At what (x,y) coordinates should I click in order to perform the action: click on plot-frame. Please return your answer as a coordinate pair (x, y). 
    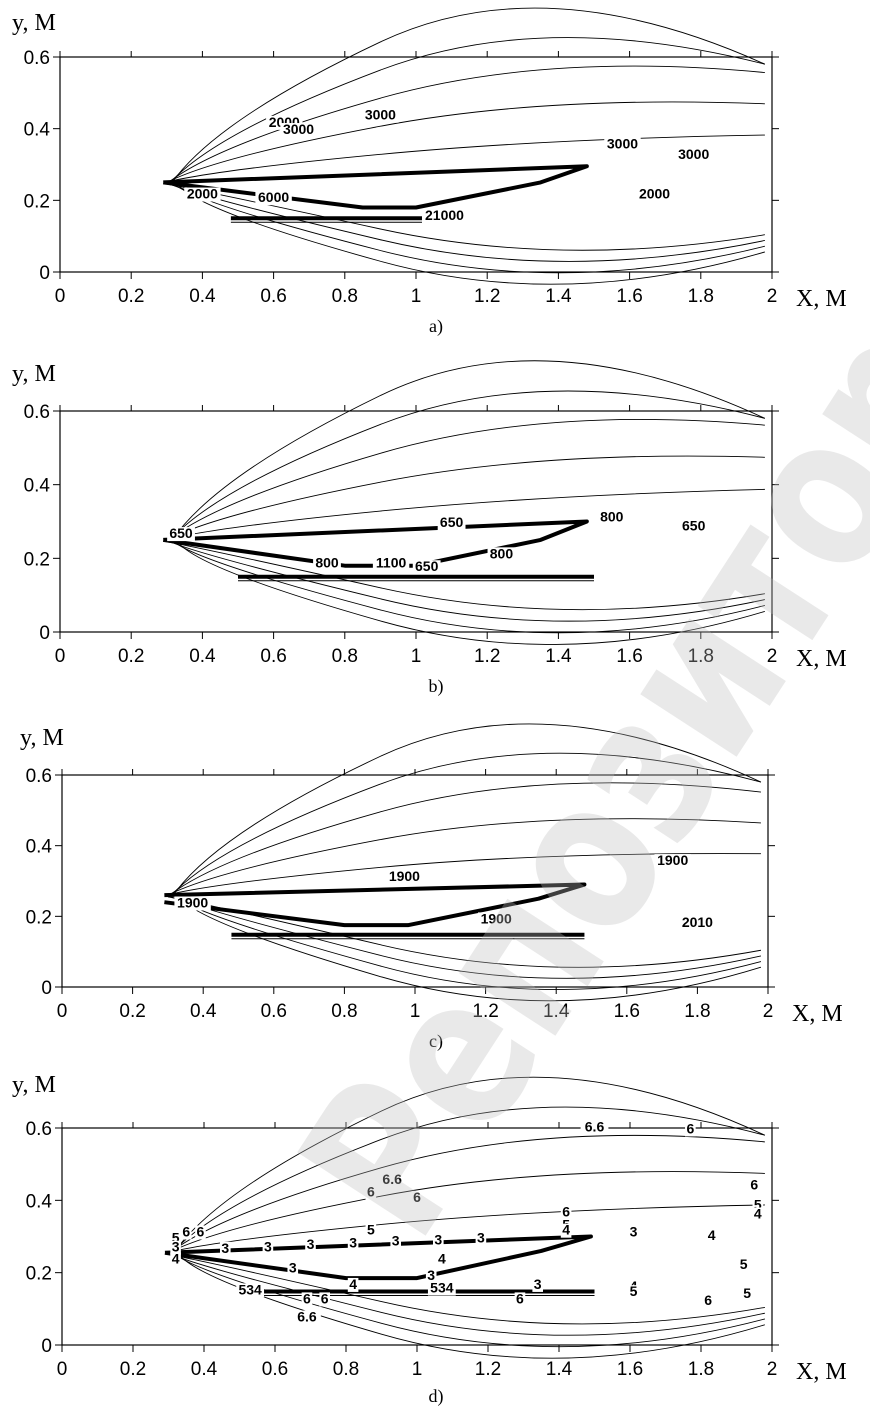
    Looking at the image, I should click on (417, 1236).